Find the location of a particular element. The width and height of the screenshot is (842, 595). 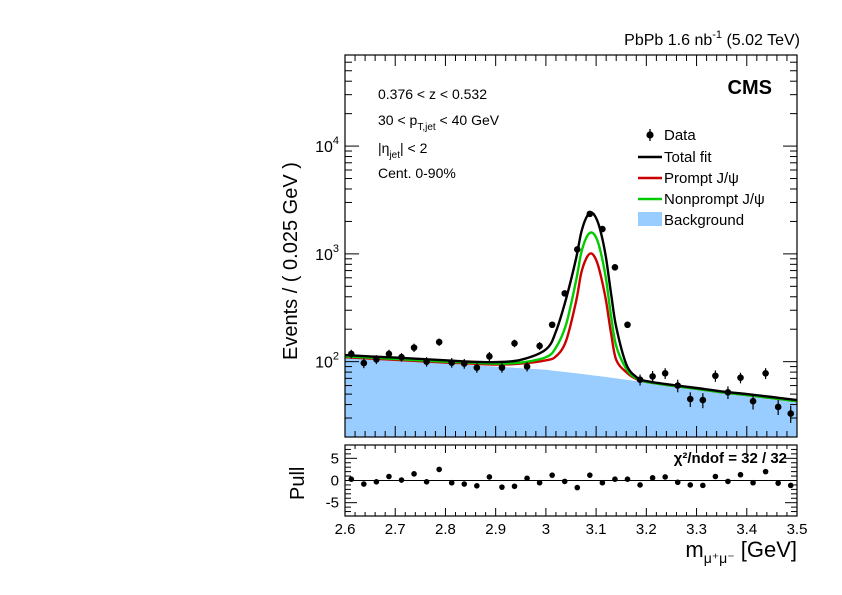

pull-y-tick-label: 0 is located at coordinates (335, 481).